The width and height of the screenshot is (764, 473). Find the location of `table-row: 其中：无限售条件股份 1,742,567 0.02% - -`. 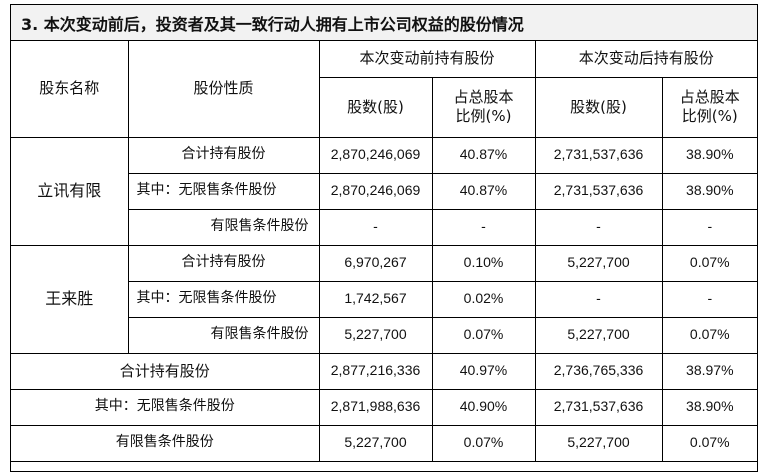

table-row: 其中：无限售条件股份 1,742,567 0.02% - - is located at coordinates (384, 299).